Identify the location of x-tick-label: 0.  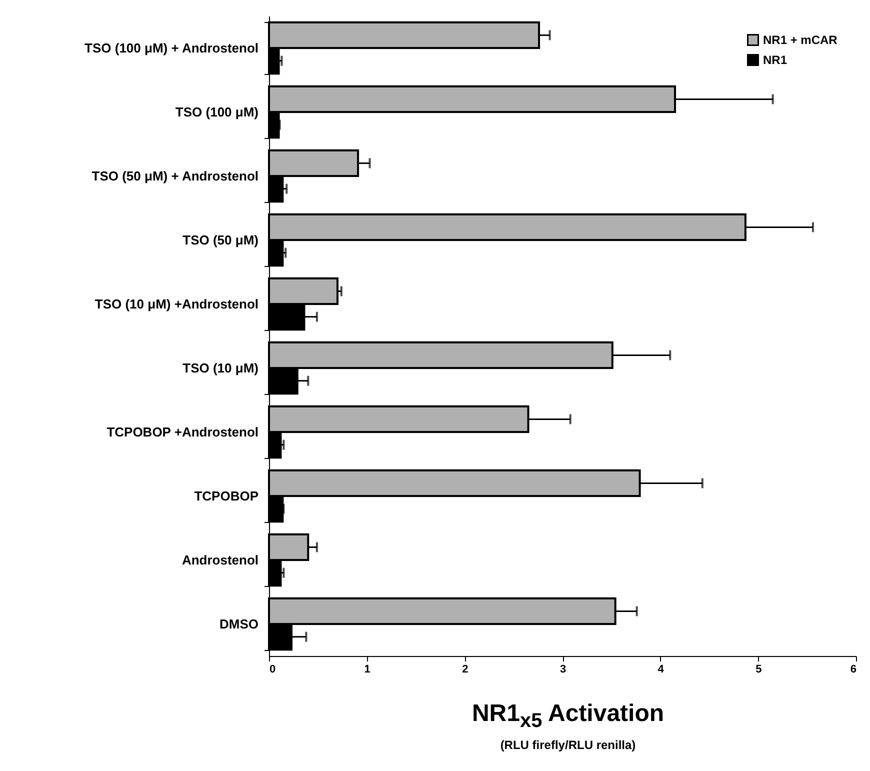
(273, 670).